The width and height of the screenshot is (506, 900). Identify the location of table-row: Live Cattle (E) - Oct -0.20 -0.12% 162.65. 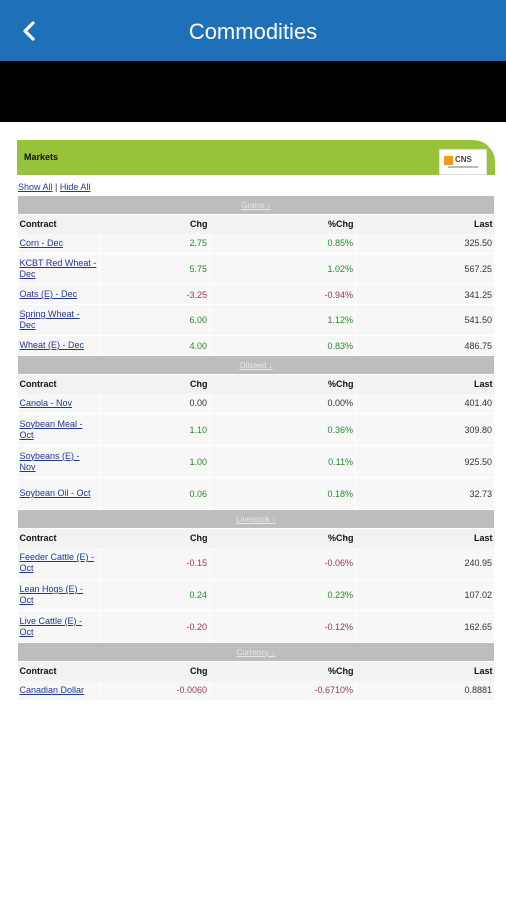
(256, 626).